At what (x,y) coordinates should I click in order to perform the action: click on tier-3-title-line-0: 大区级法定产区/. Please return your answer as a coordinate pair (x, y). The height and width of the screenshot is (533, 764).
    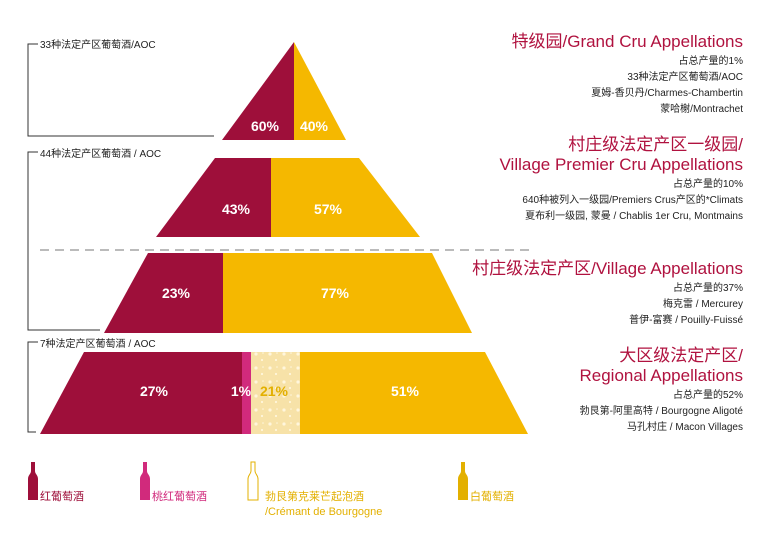
    Looking at the image, I should click on (681, 355).